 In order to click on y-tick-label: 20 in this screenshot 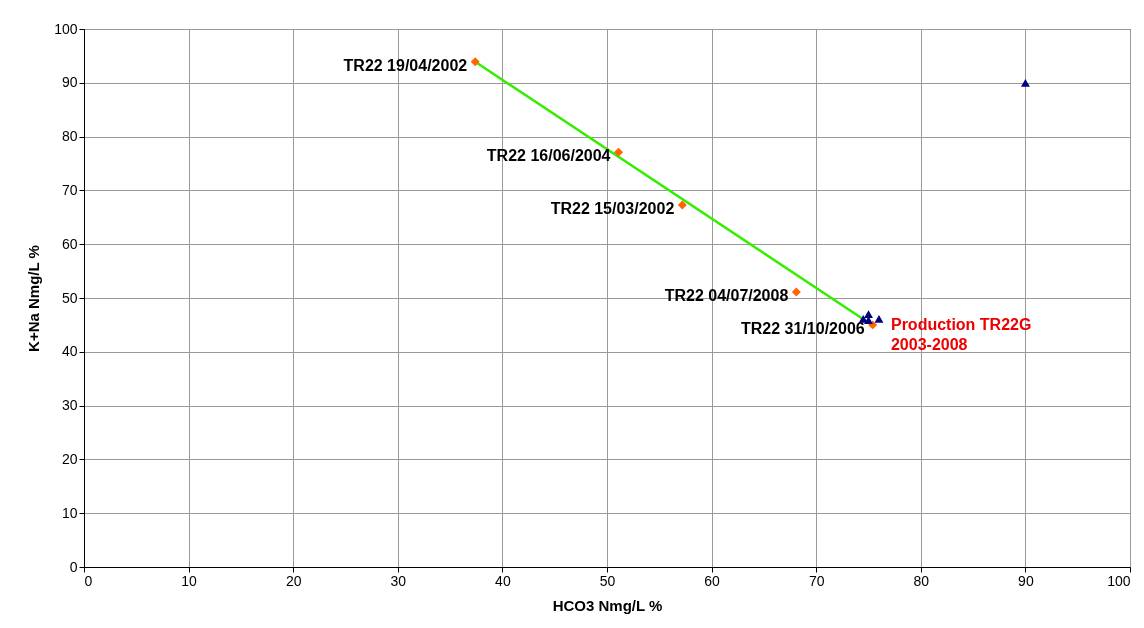, I will do `click(69, 458)`.